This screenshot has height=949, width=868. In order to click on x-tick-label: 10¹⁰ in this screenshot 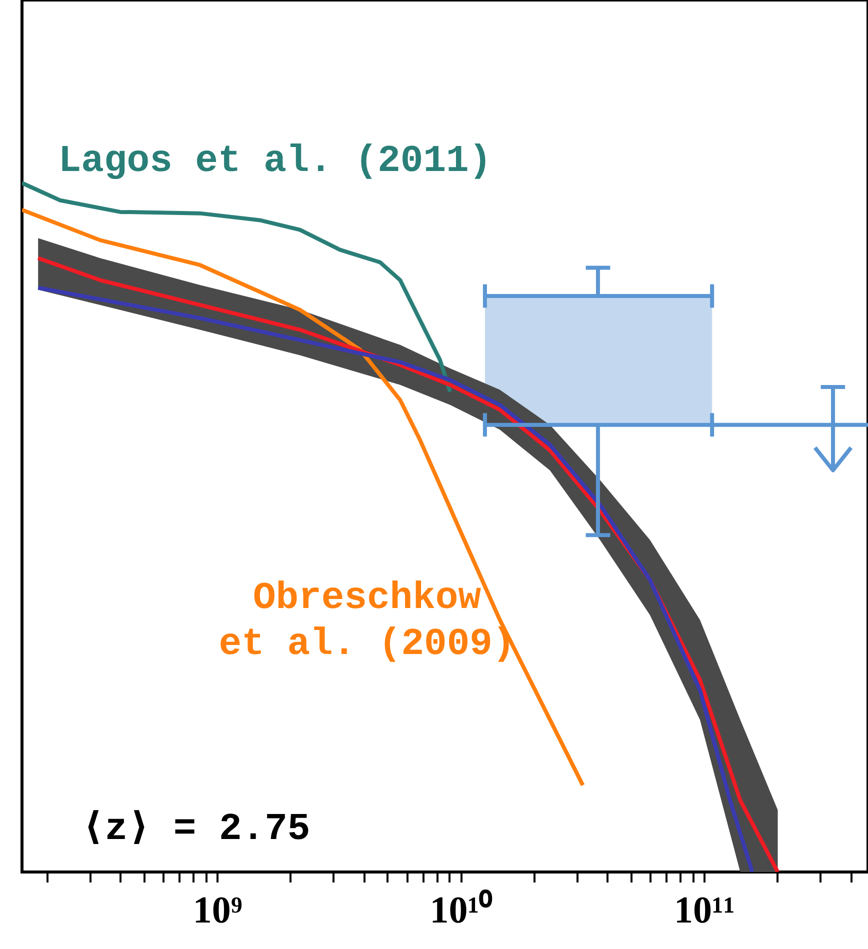, I will do `click(462, 911)`.